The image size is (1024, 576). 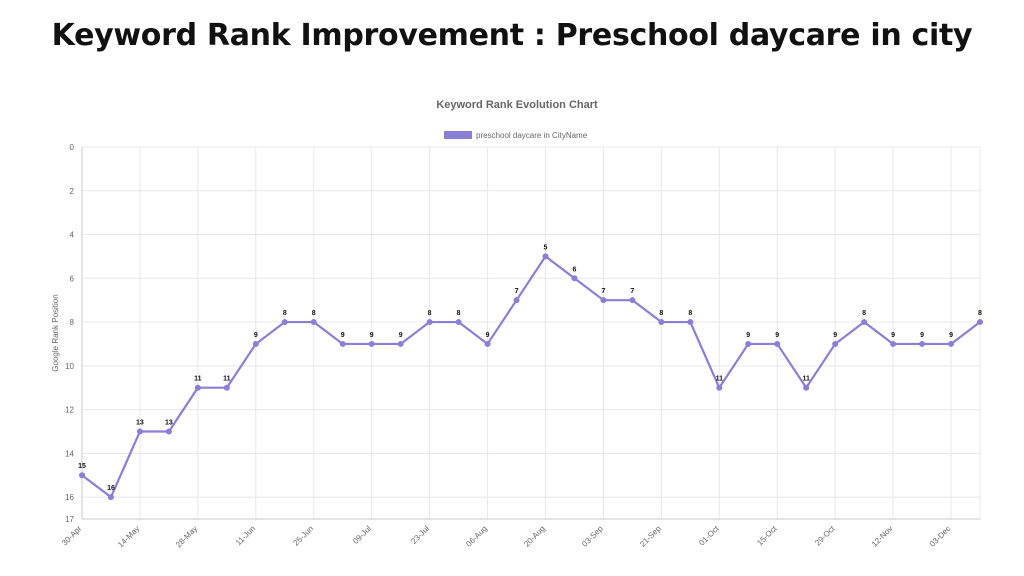 I want to click on x-tick-label: 03-Dec, so click(x=940, y=536).